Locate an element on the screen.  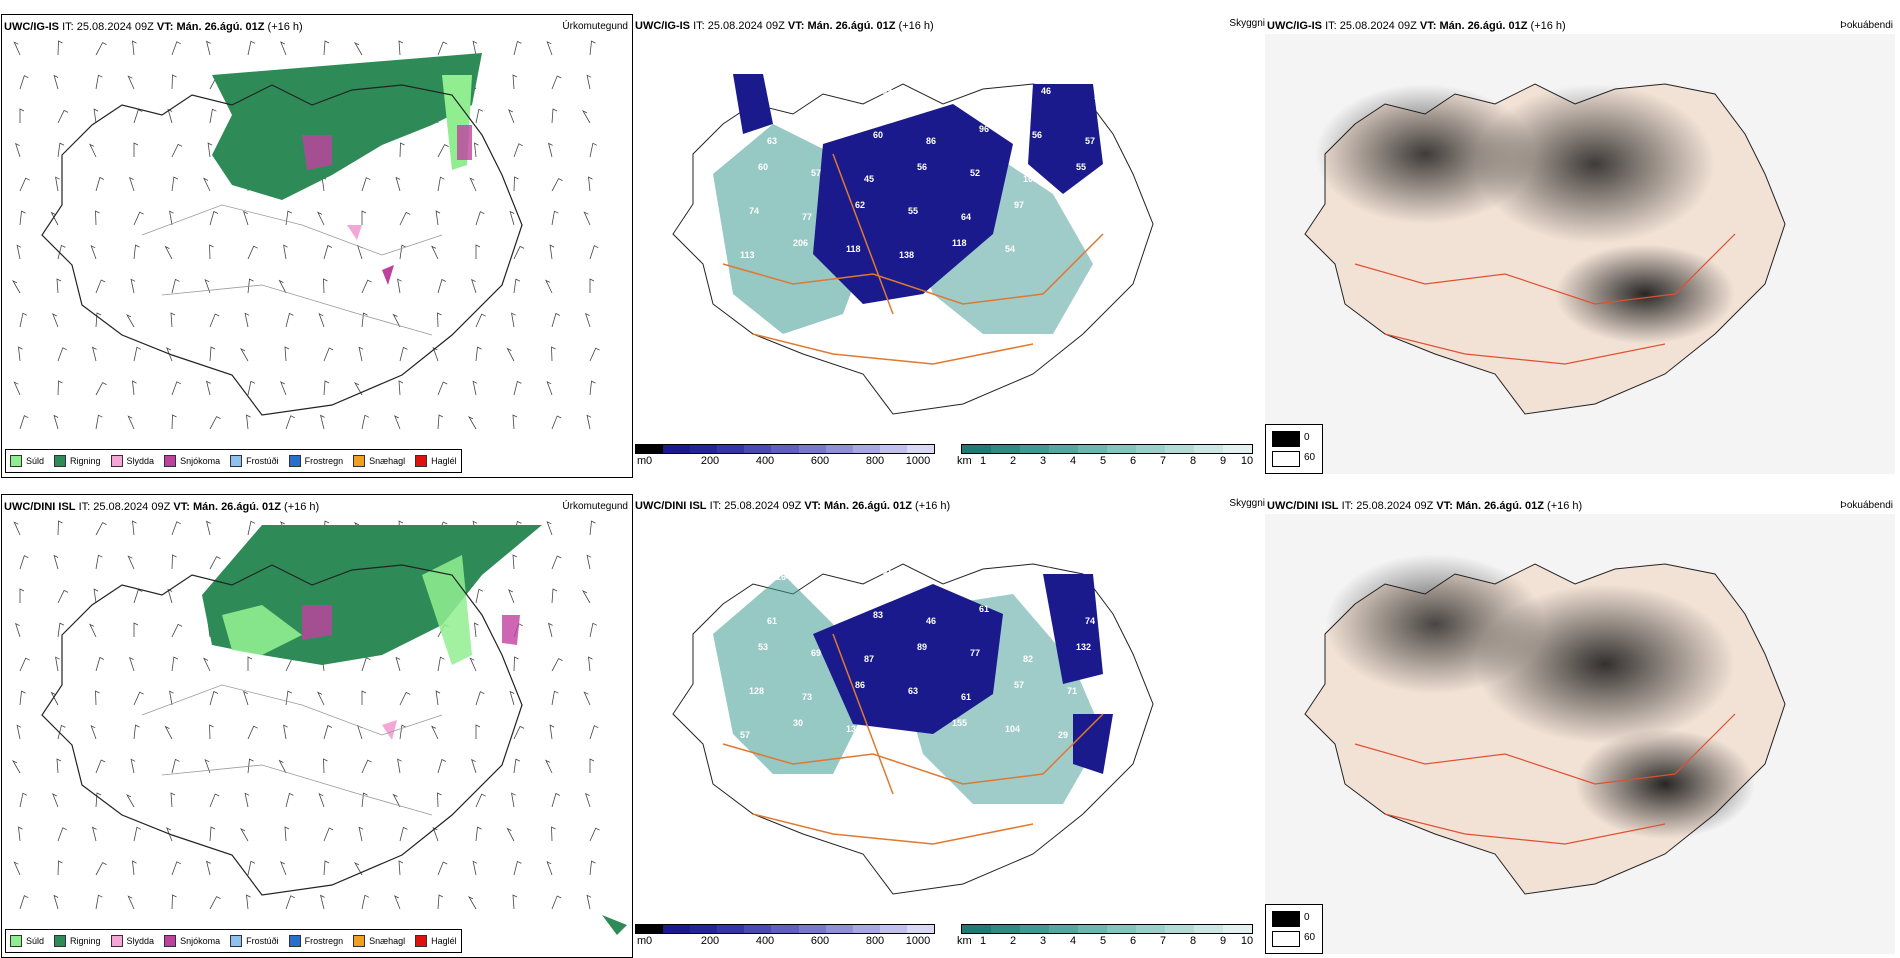
visibility-value-label: 60 is located at coordinates (763, 167).